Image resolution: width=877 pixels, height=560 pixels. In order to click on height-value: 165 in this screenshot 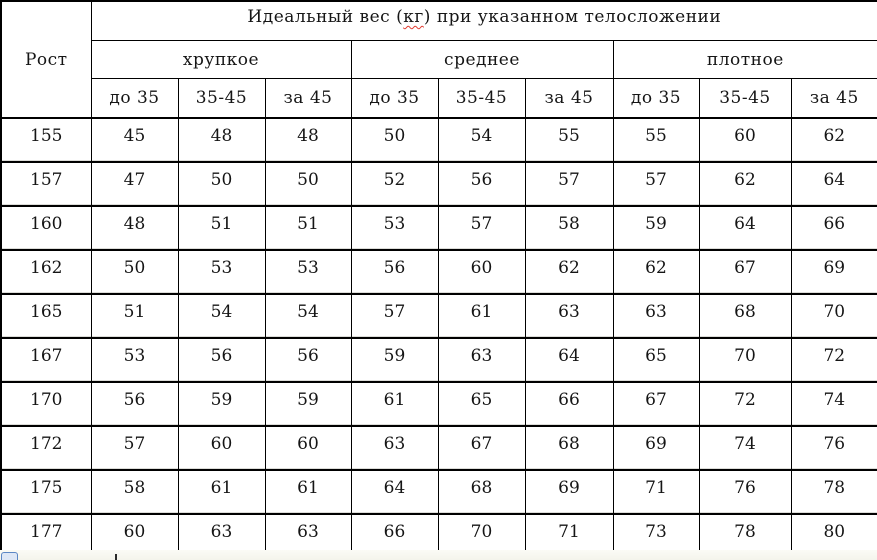, I will do `click(46, 316)`.